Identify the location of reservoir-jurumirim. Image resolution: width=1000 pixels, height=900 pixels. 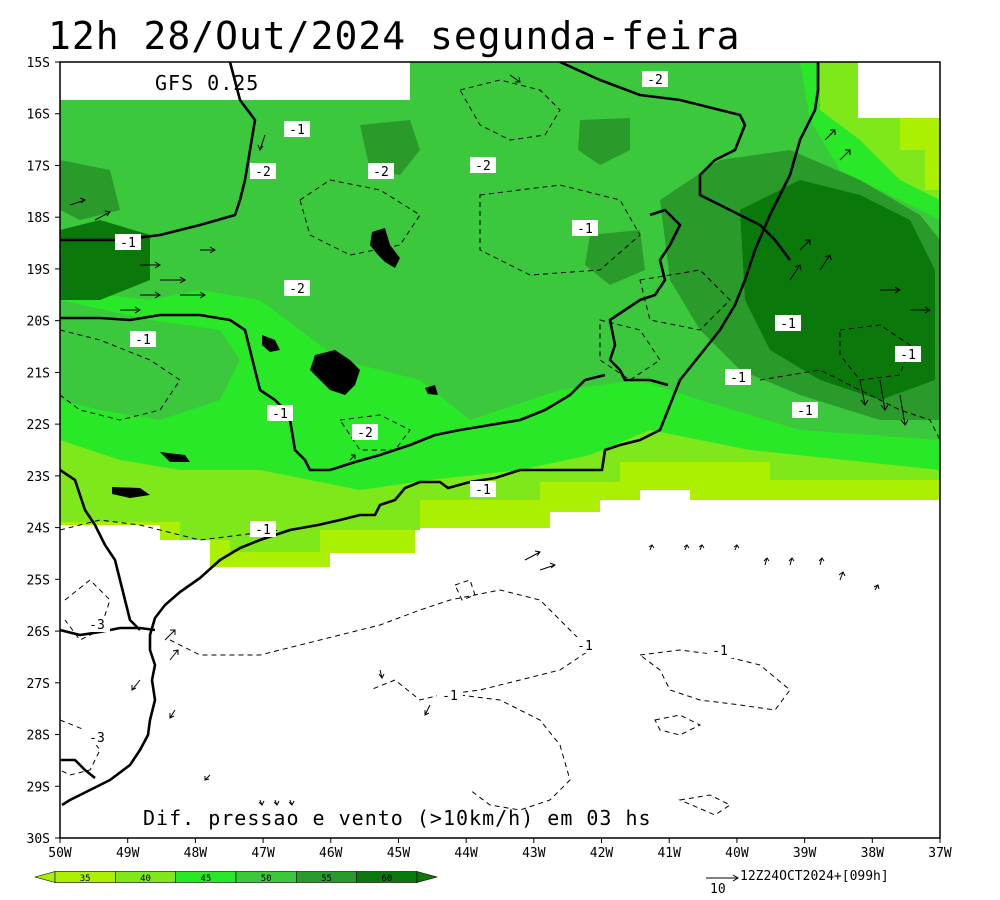
(131, 492).